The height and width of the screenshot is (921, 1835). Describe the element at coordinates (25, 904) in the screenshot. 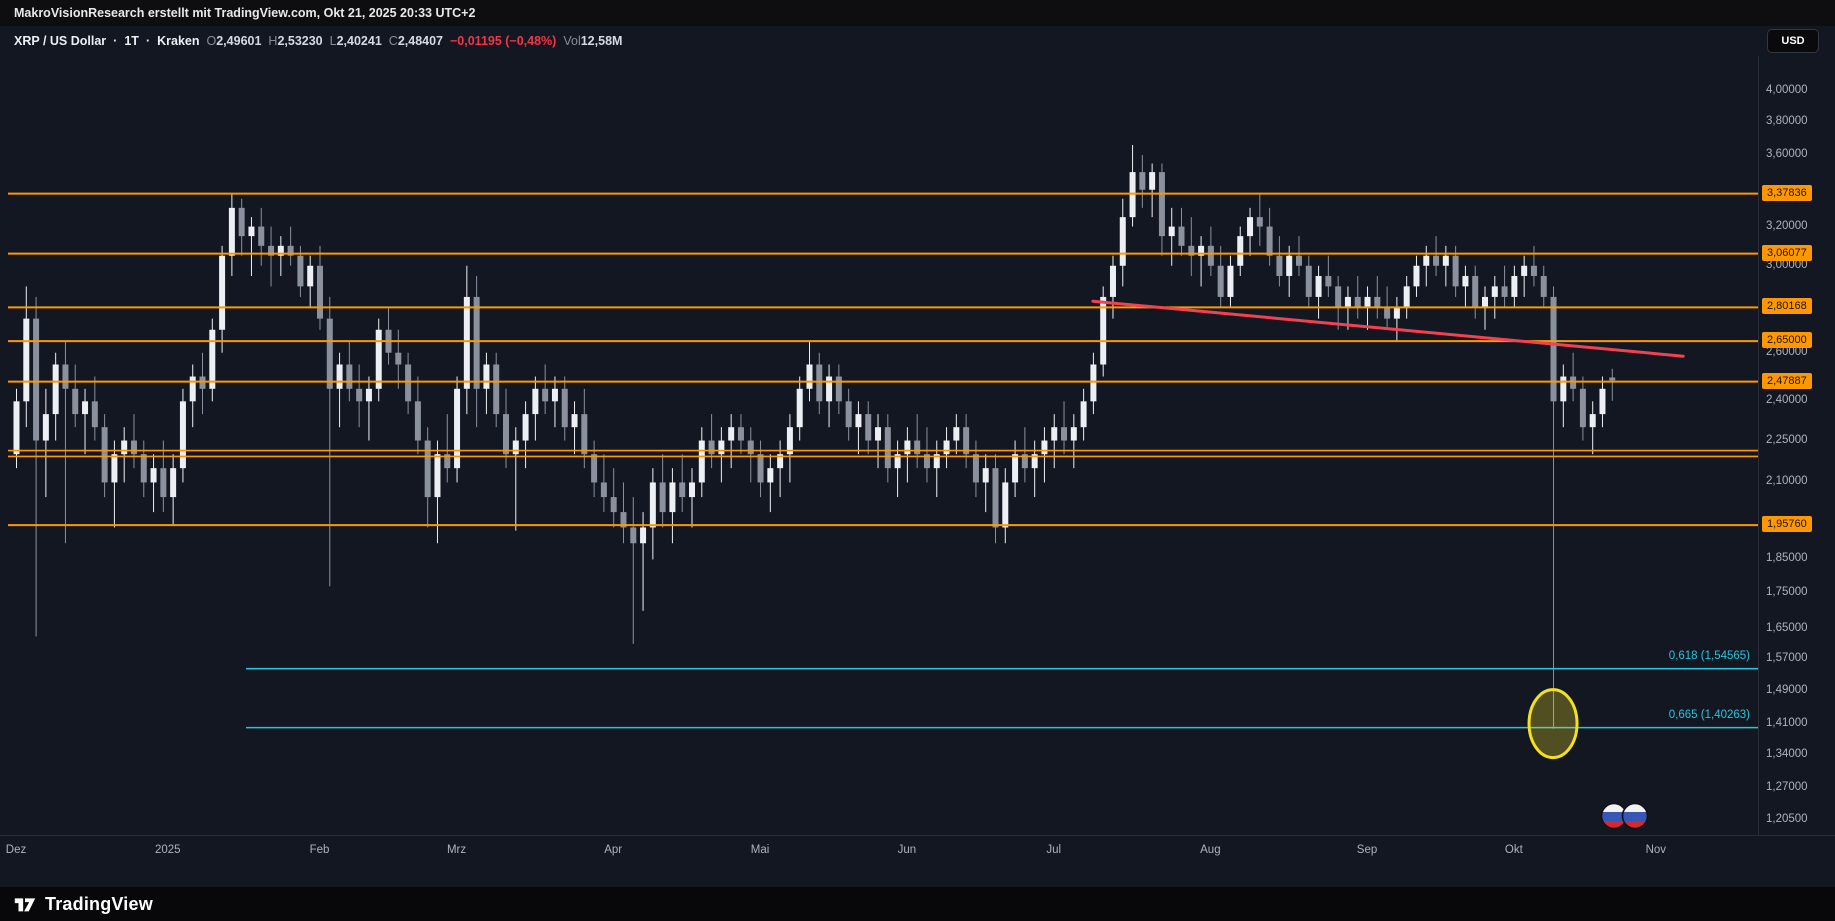

I see `tradingview-logo-icon` at that location.